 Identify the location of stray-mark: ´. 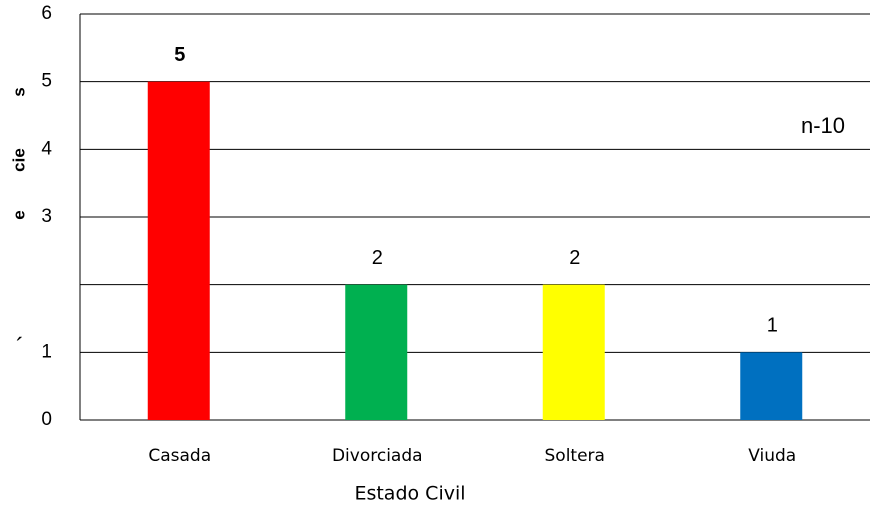
(20, 346).